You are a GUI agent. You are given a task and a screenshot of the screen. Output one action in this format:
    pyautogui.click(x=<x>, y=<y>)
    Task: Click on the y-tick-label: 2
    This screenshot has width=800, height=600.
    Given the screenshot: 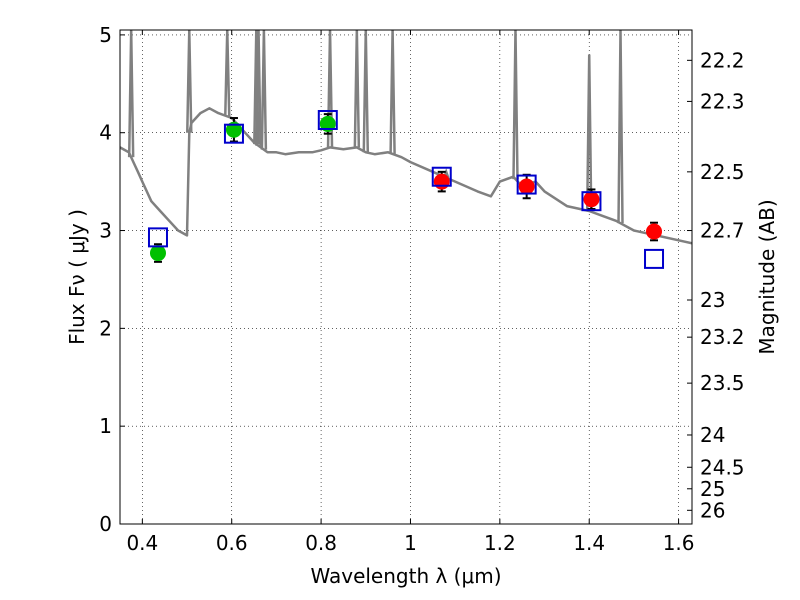 What is the action you would take?
    pyautogui.click(x=105, y=328)
    